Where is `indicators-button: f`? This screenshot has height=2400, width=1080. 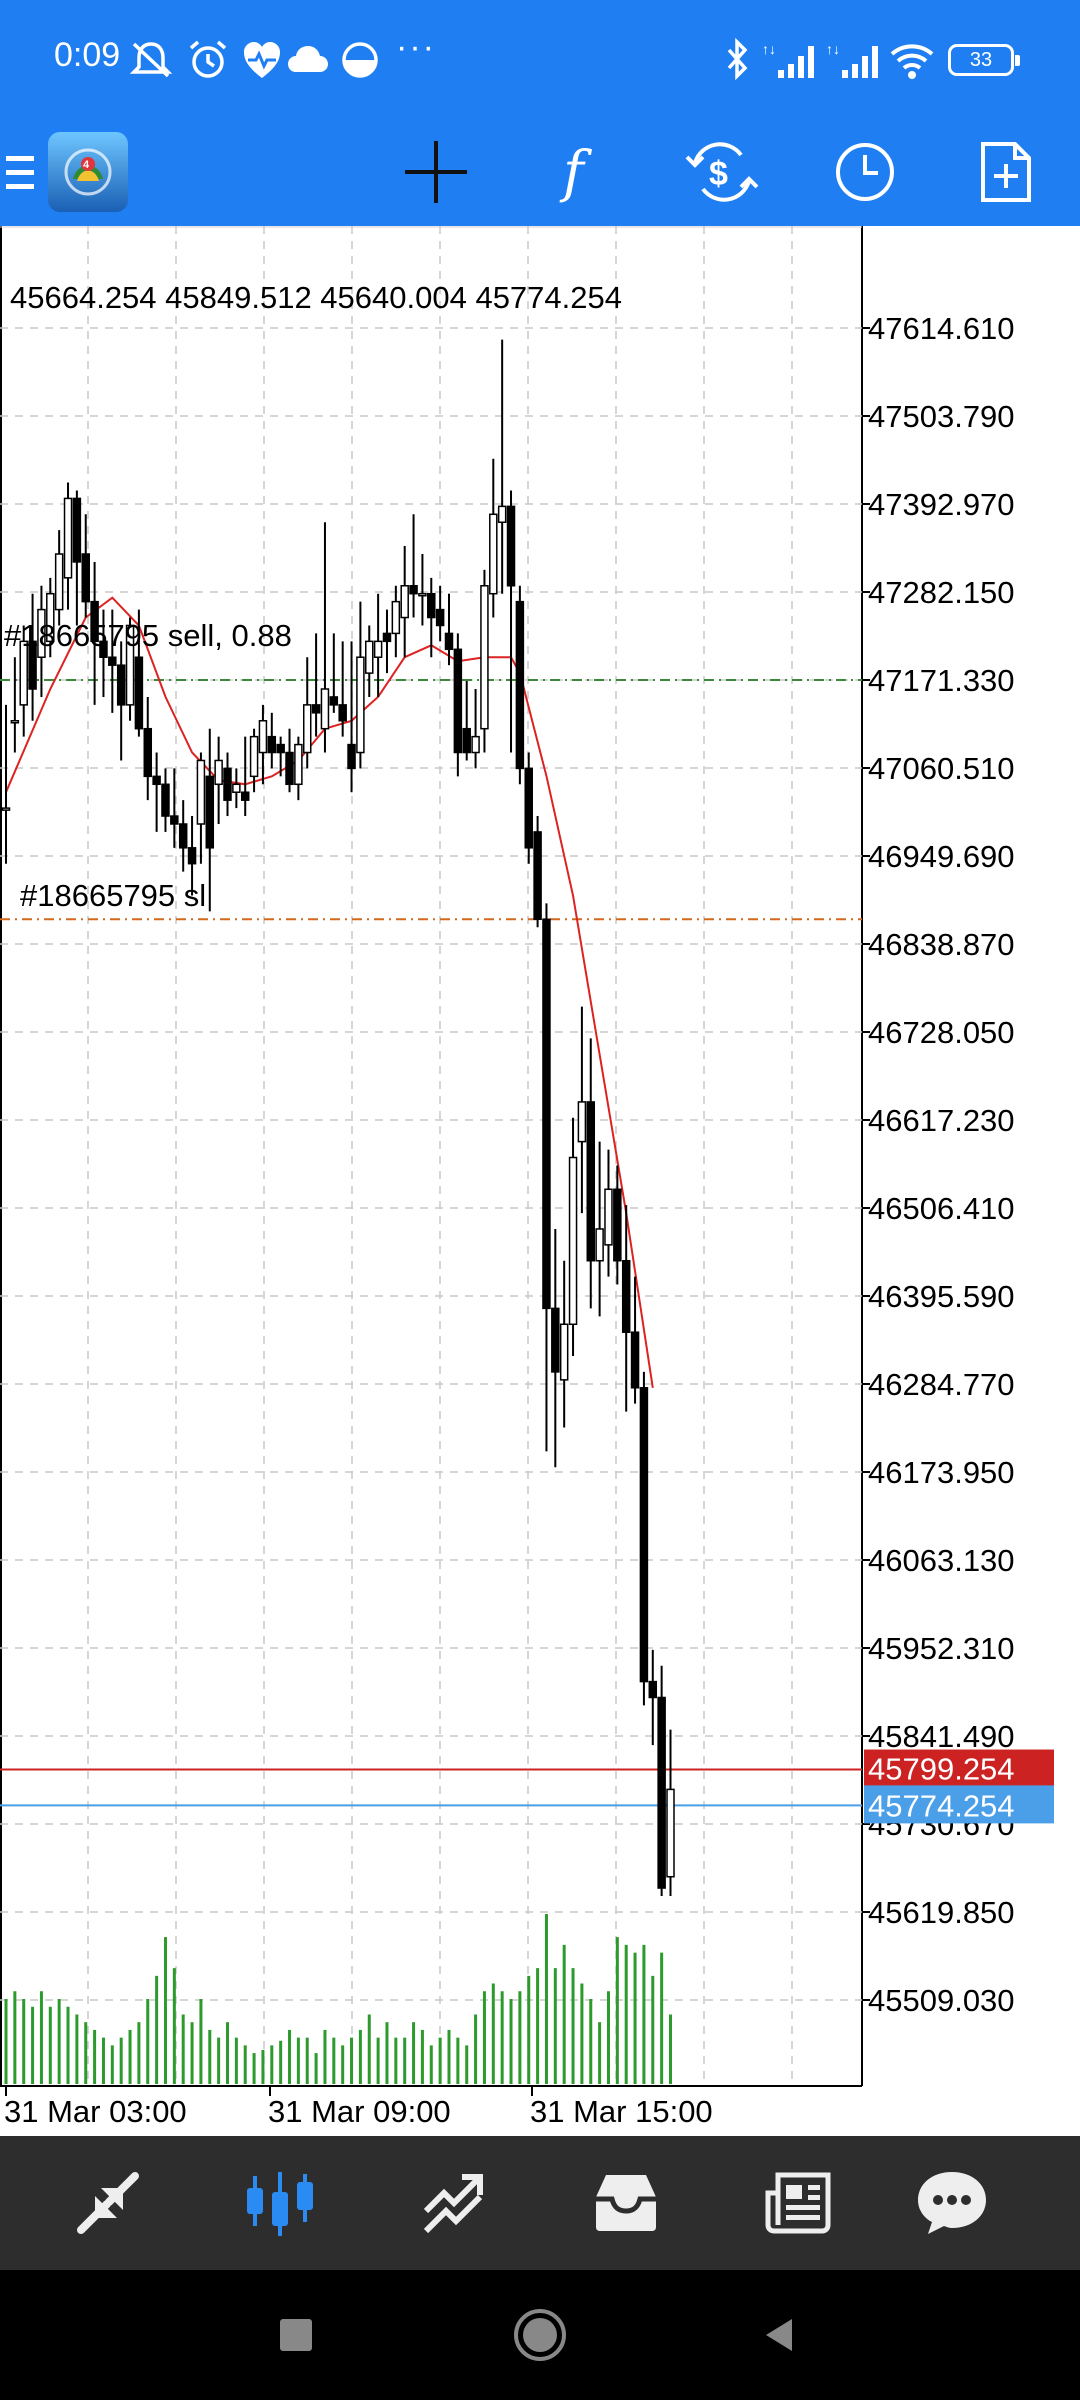 indicators-button: f is located at coordinates (580, 172).